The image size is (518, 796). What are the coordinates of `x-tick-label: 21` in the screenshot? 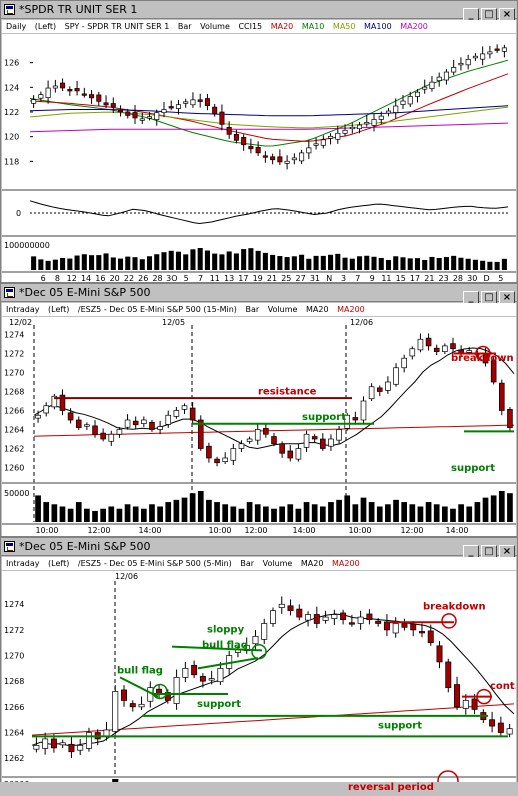 It's located at (272, 278).